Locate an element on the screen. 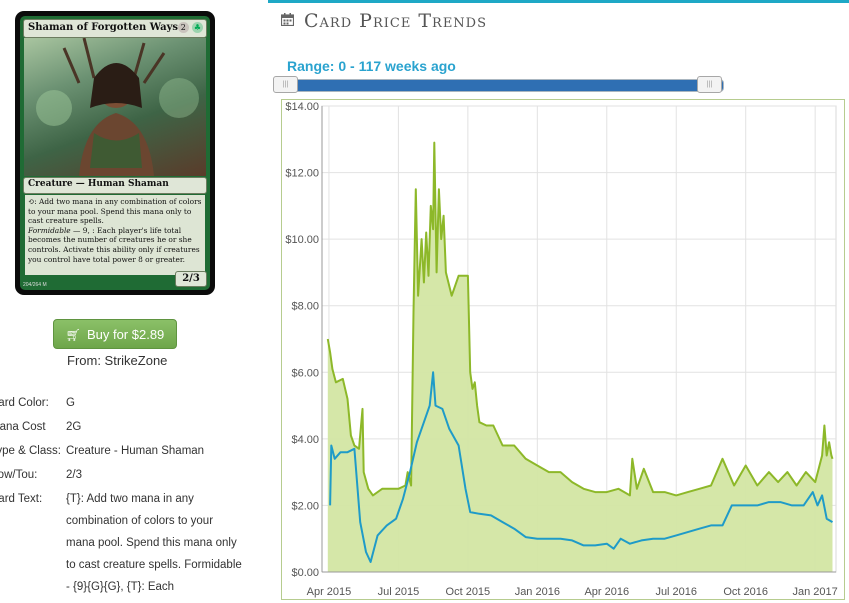 Image resolution: width=849 pixels, height=603 pixels. y-tick-label: $8.00 is located at coordinates (305, 307).